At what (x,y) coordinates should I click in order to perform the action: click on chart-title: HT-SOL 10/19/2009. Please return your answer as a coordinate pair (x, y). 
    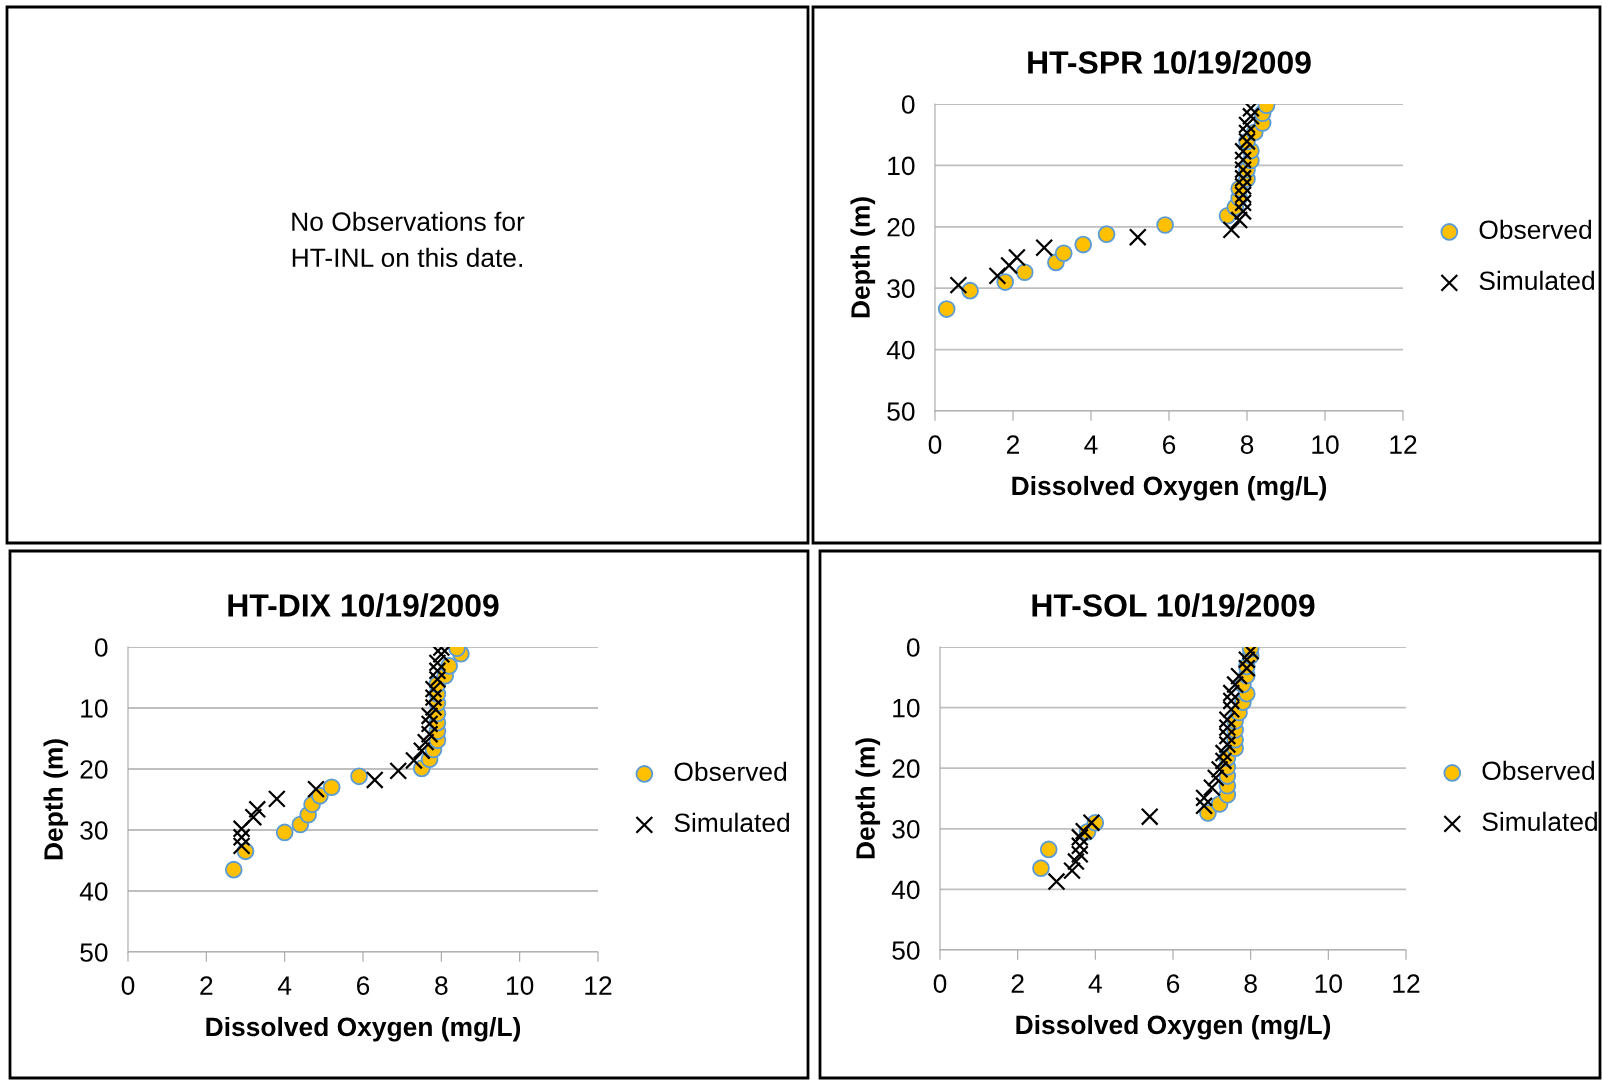
    Looking at the image, I should click on (1173, 605).